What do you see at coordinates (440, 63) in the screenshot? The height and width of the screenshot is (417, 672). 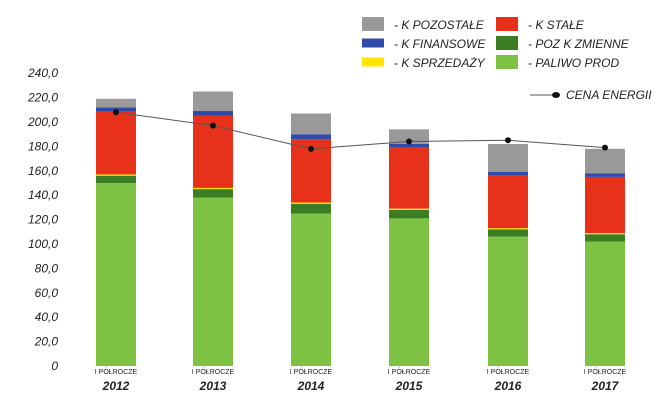 I see `legend-label: - K SPRZEDAŻY` at bounding box center [440, 63].